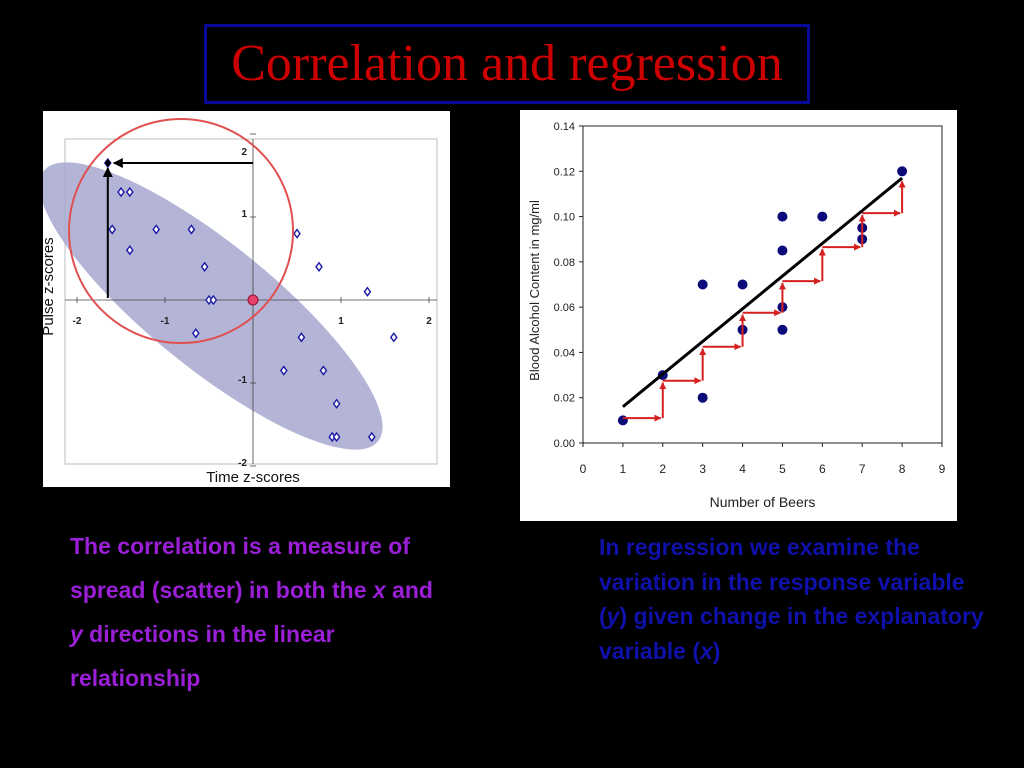 This screenshot has height=768, width=1024. Describe the element at coordinates (564, 172) in the screenshot. I see `y-tick-label: 0.12` at that location.